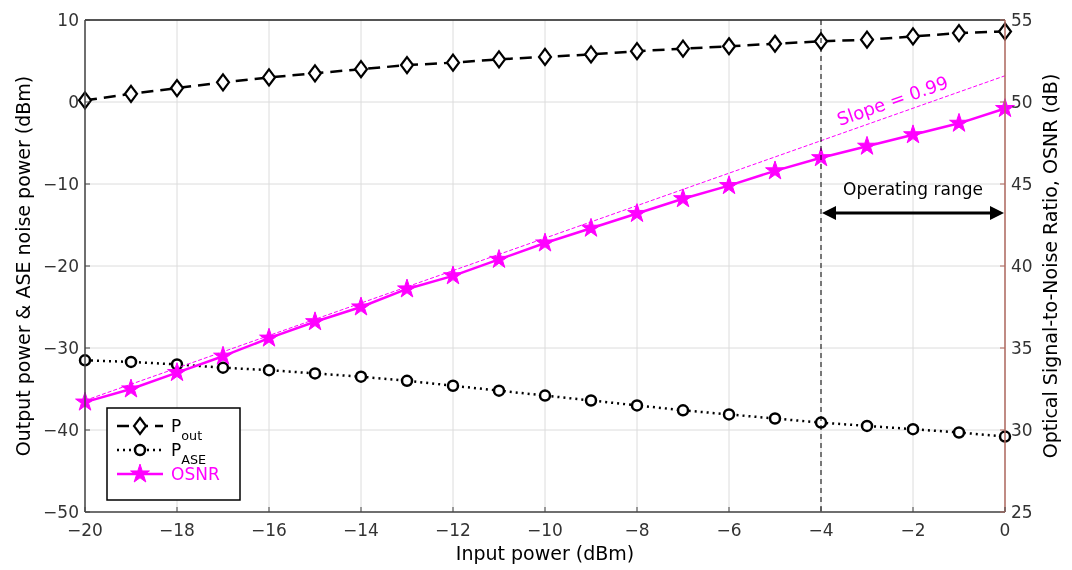 The image size is (1072, 570). What do you see at coordinates (1022, 512) in the screenshot?
I see `y2-tick-label: 25` at bounding box center [1022, 512].